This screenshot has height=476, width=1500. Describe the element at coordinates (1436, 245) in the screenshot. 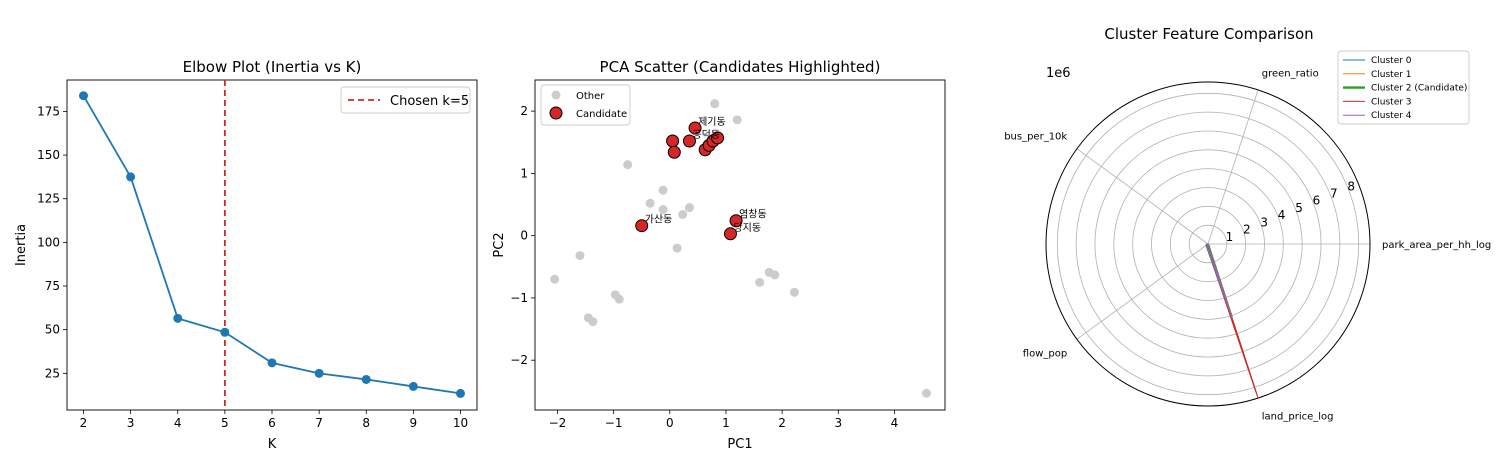

I see `radar-axis-label: park_area_per_hh_log` at that location.